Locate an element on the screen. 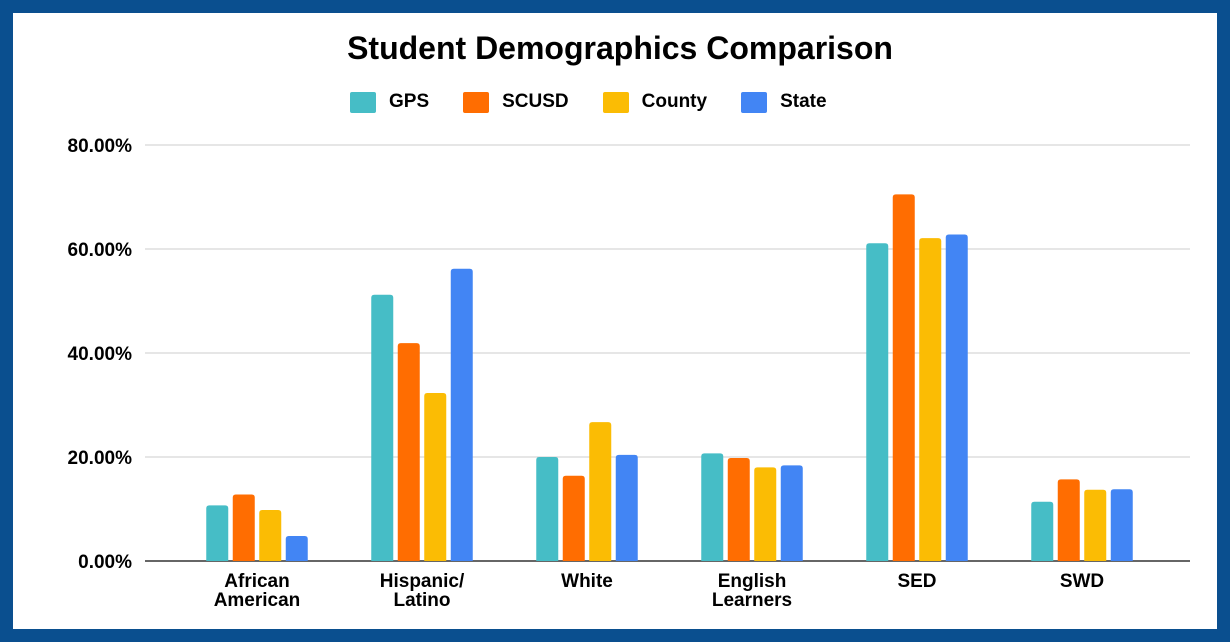 Image resolution: width=1230 pixels, height=642 pixels. legend-item-gps: GPS is located at coordinates (389, 102).